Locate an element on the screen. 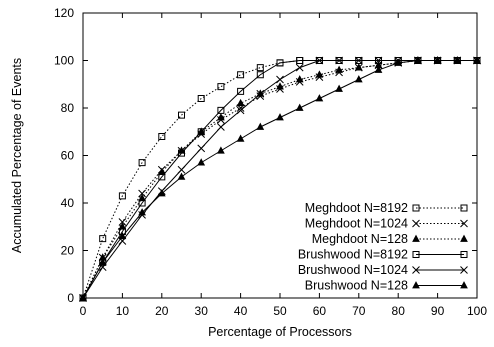  x-tick-label: 0 is located at coordinates (83, 311).